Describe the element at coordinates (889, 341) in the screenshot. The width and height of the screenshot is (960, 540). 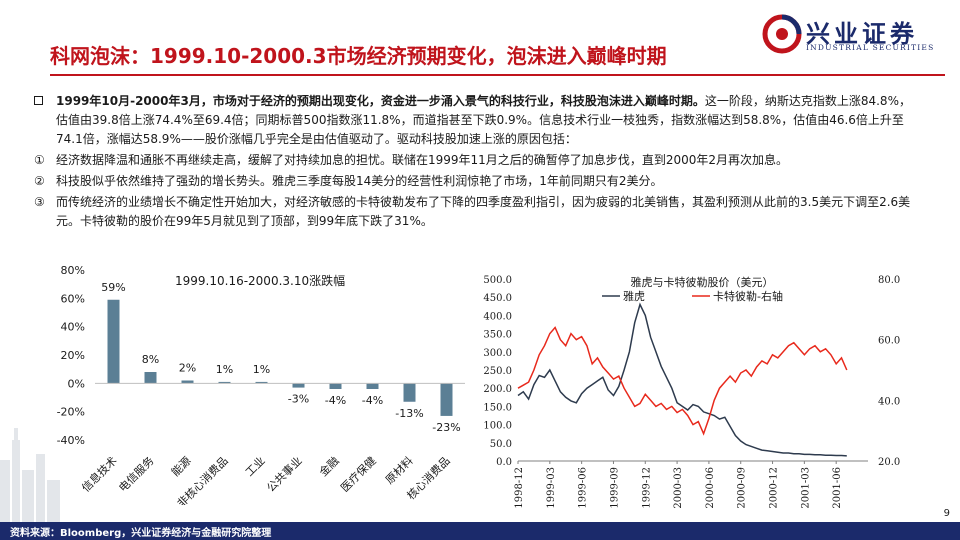
I see `right-axis-tick-label: 60.0` at that location.